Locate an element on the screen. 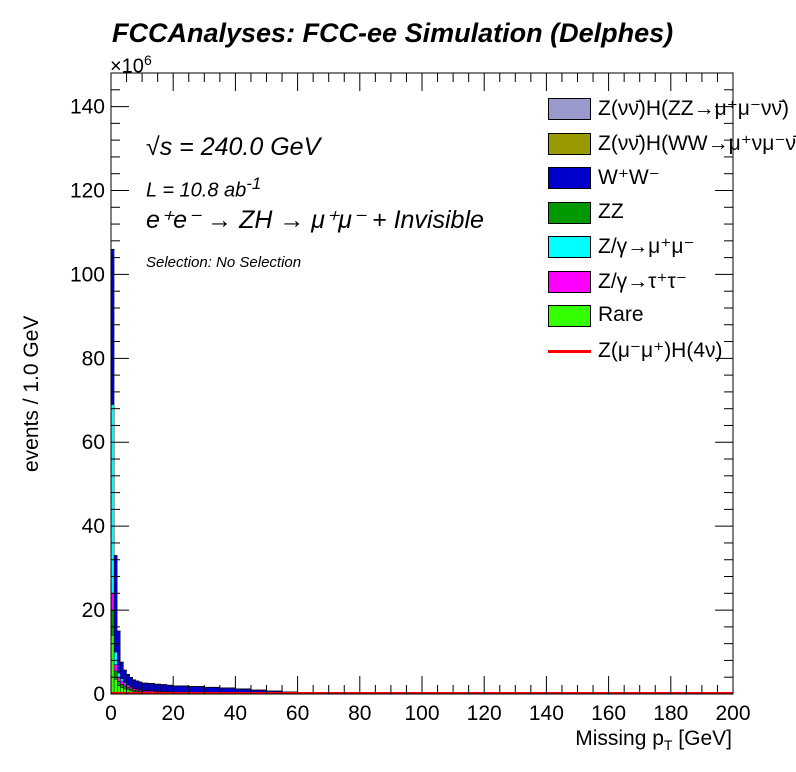  legend-item-7: Z(μ⁻μ⁺)H(4ν) is located at coordinates (672, 353).